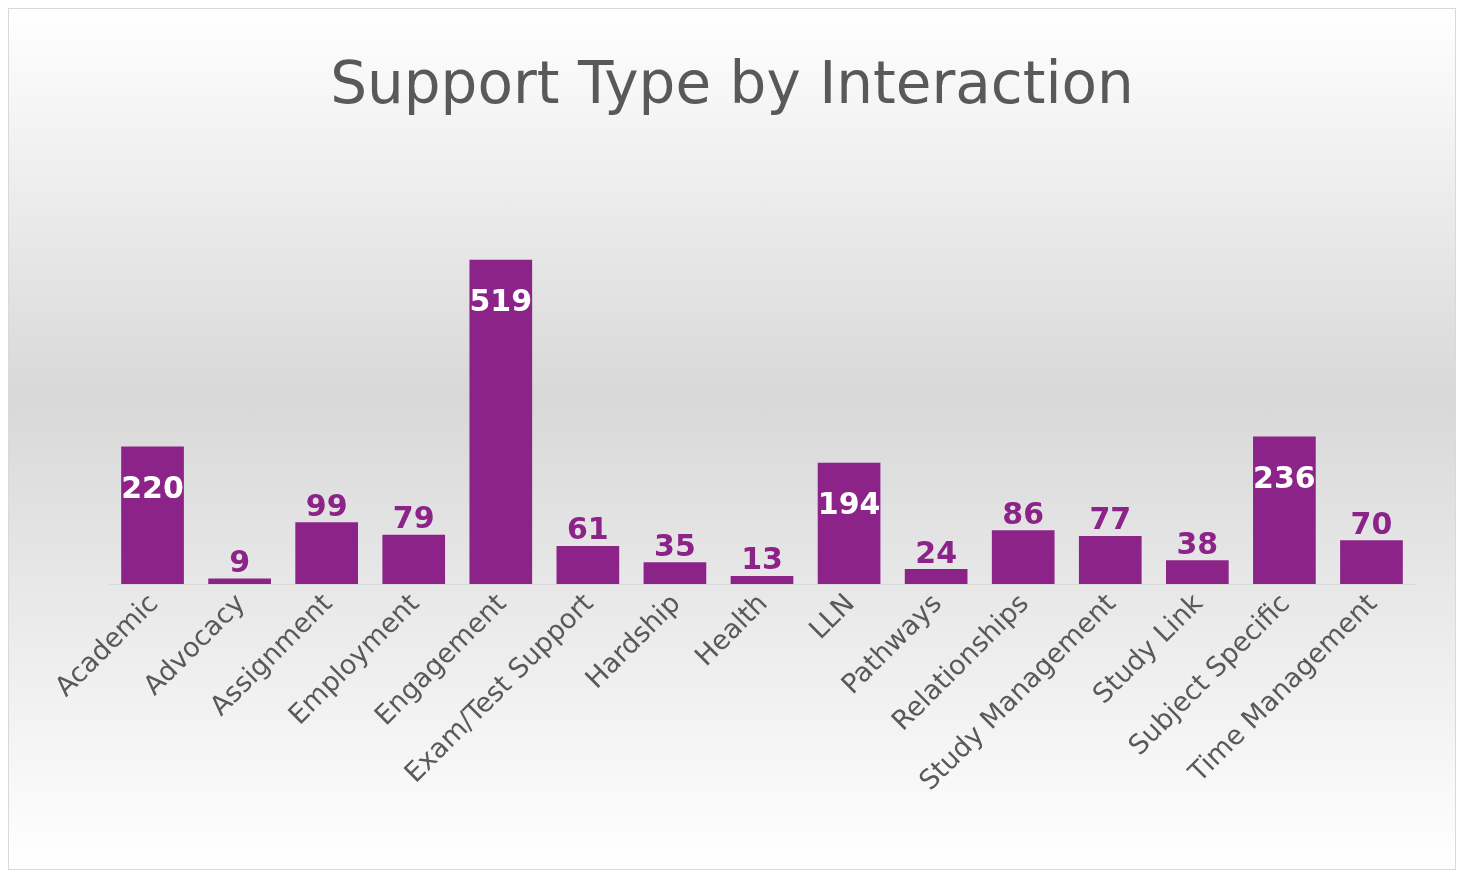 The height and width of the screenshot is (878, 1464). Describe the element at coordinates (1023, 513) in the screenshot. I see `data-label: 86` at that location.